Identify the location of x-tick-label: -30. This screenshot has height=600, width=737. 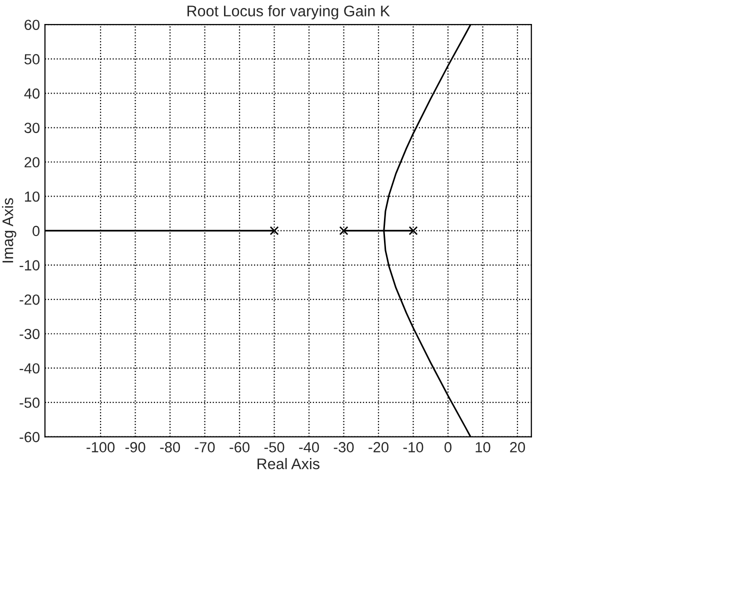
(344, 447).